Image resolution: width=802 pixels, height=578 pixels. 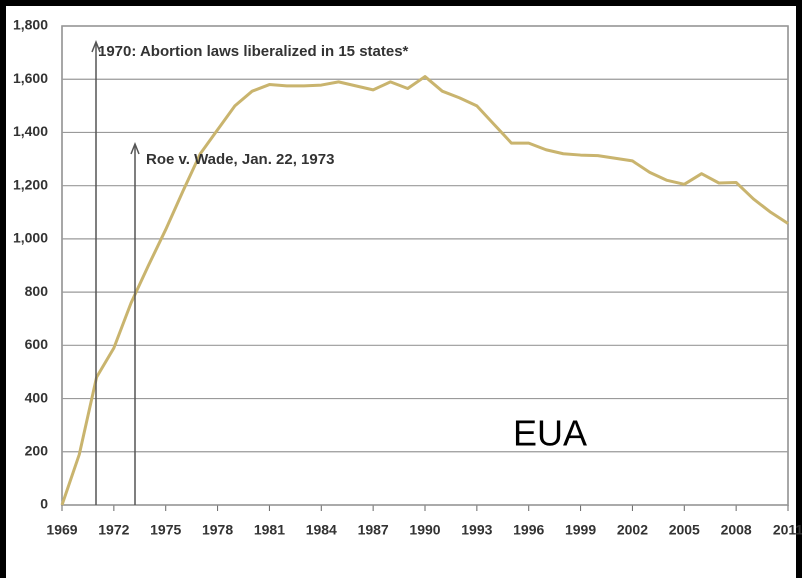 I want to click on x-tick-label: 1993, so click(x=476, y=530).